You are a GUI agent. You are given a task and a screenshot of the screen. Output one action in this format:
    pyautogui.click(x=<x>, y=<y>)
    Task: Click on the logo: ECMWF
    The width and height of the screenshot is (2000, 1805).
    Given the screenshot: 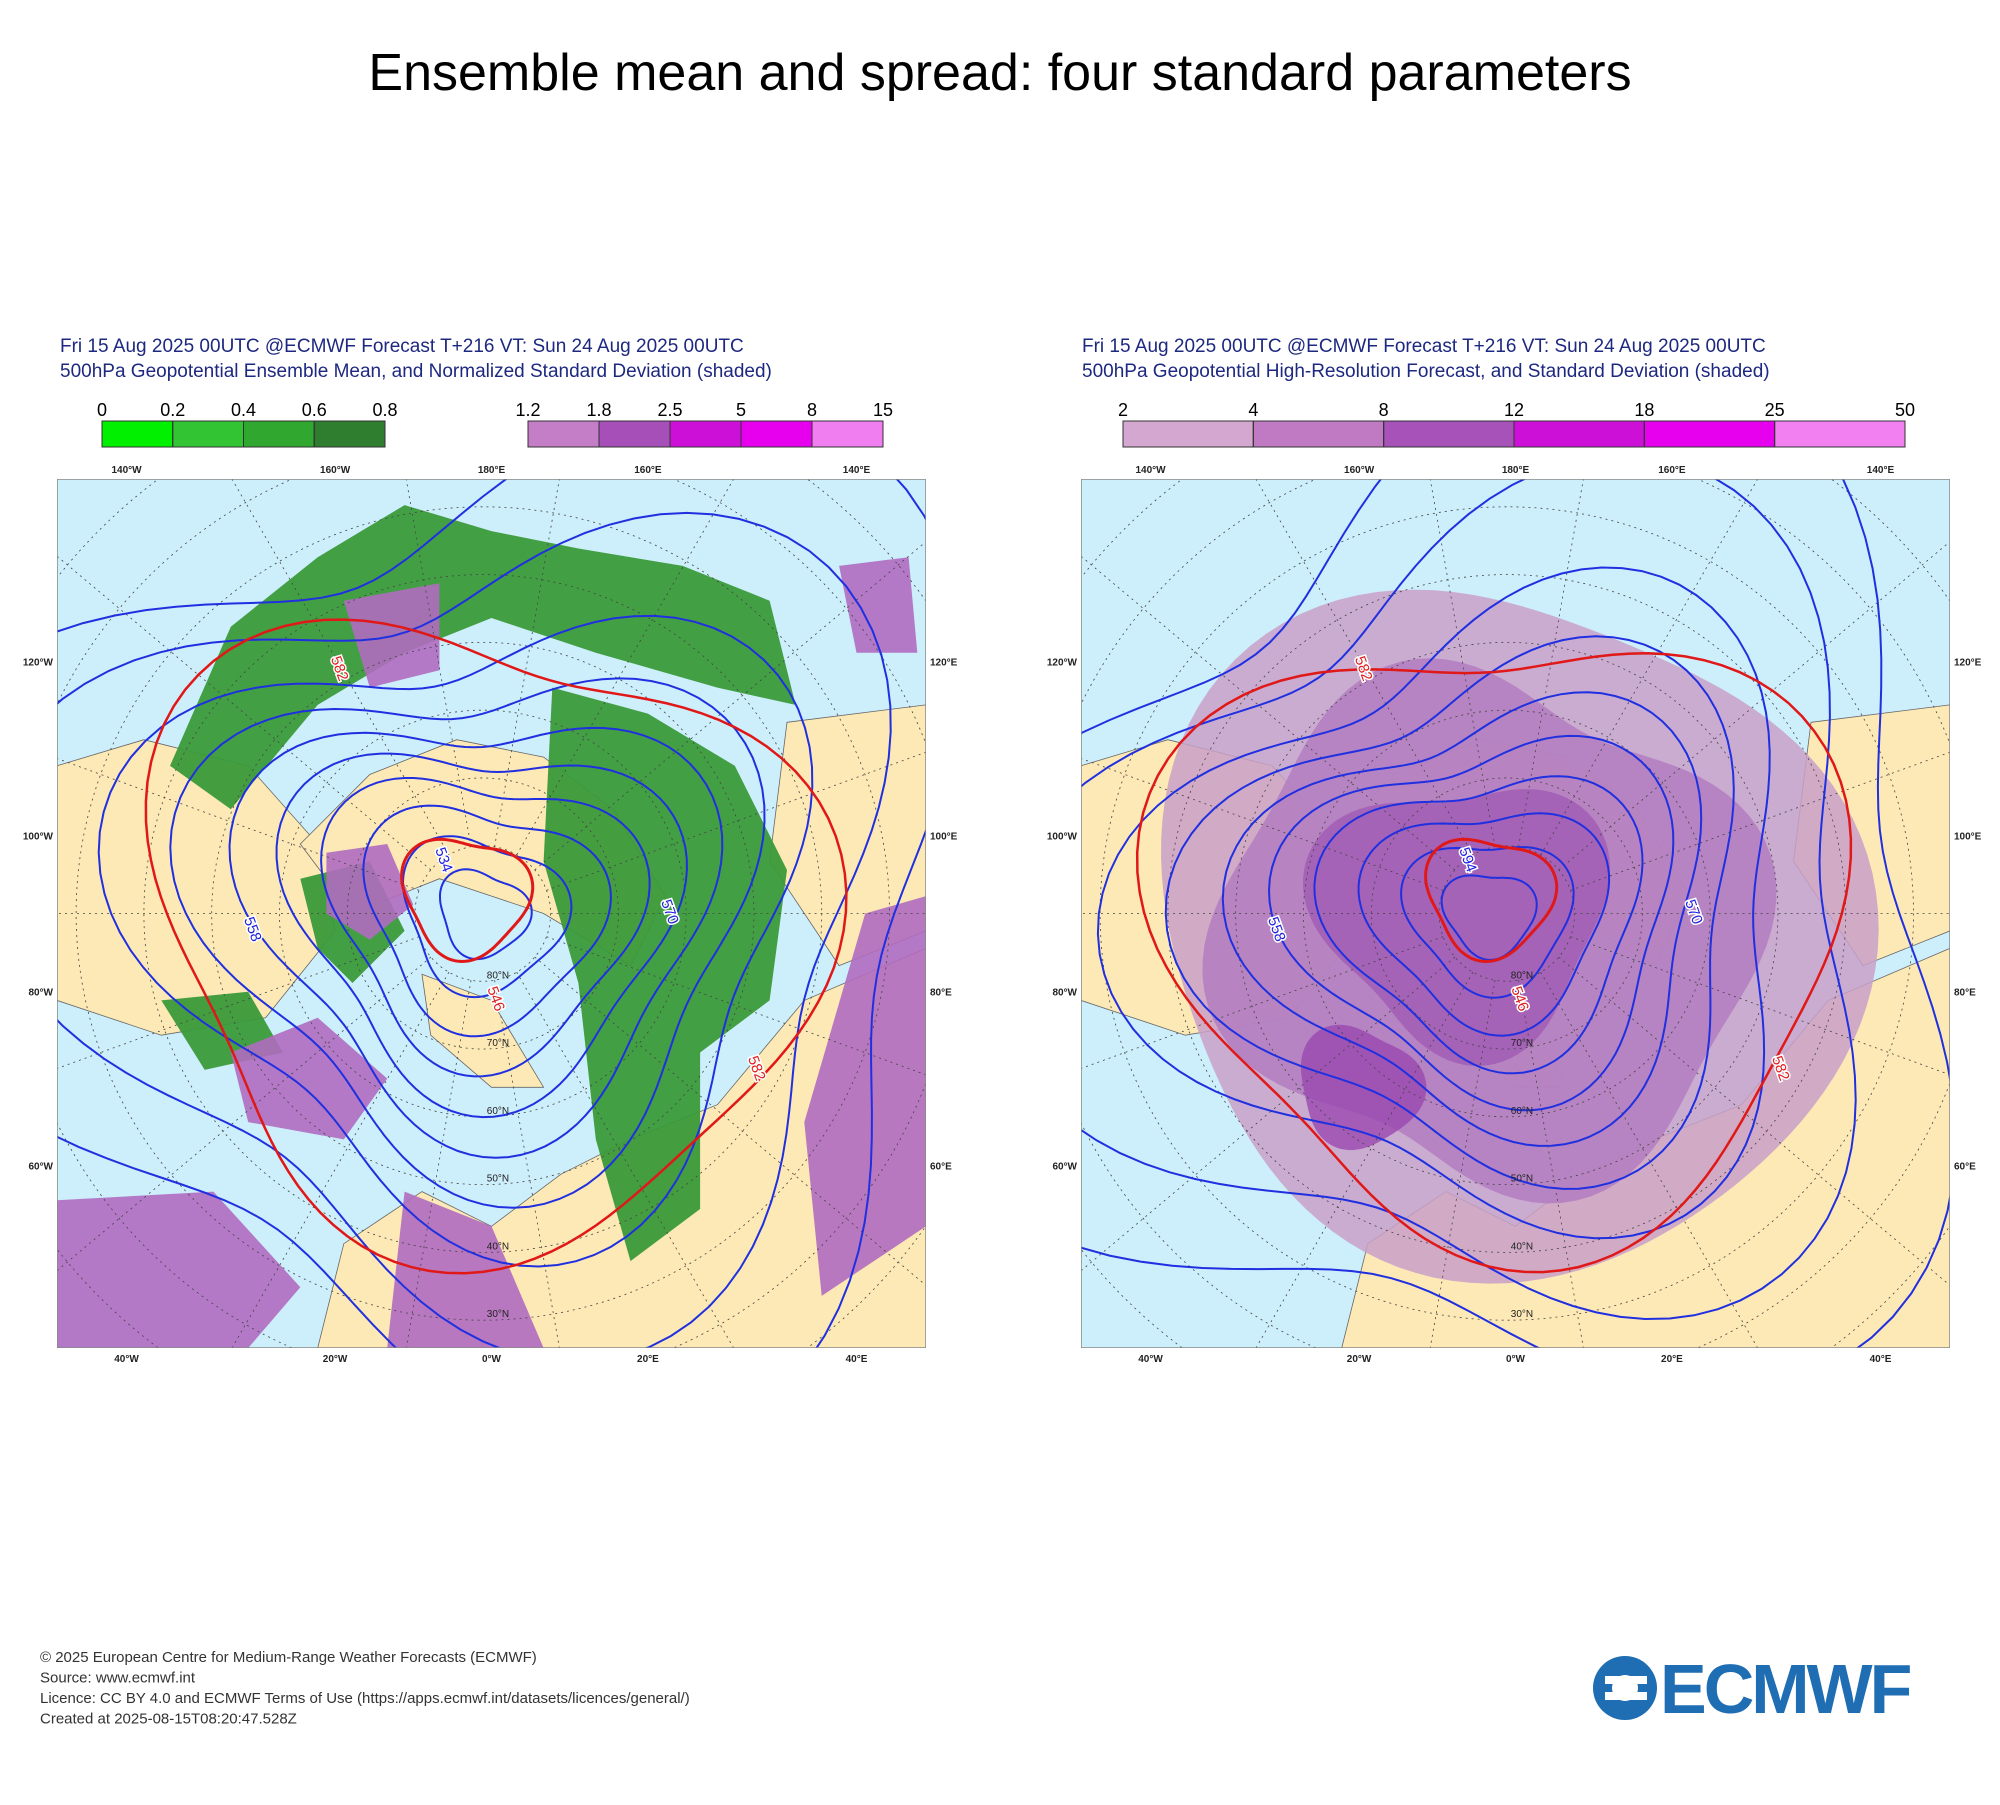 What is the action you would take?
    pyautogui.click(x=1753, y=1689)
    